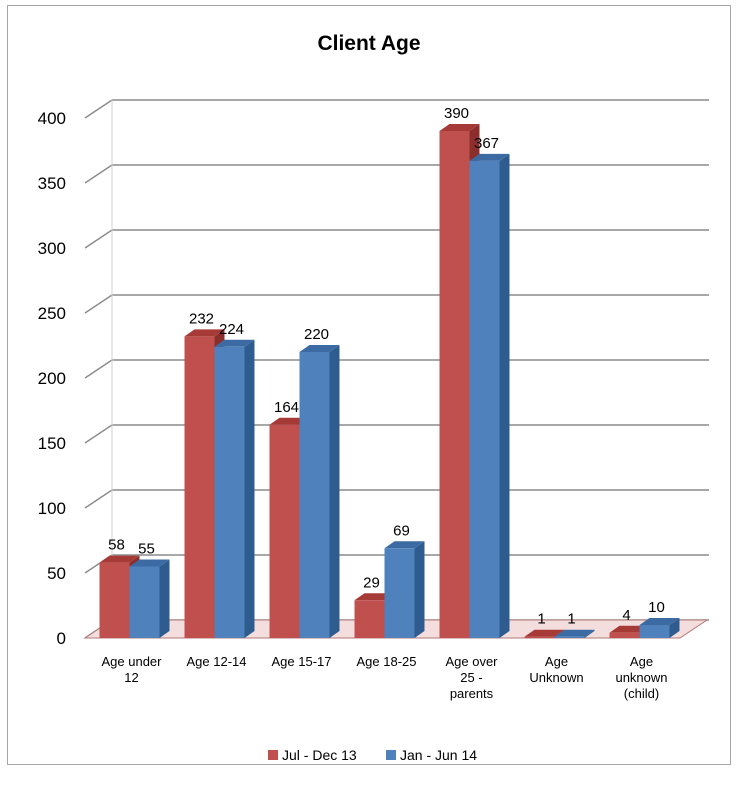 The image size is (738, 787). I want to click on x-tick-label-line: Age 18-25, so click(387, 661).